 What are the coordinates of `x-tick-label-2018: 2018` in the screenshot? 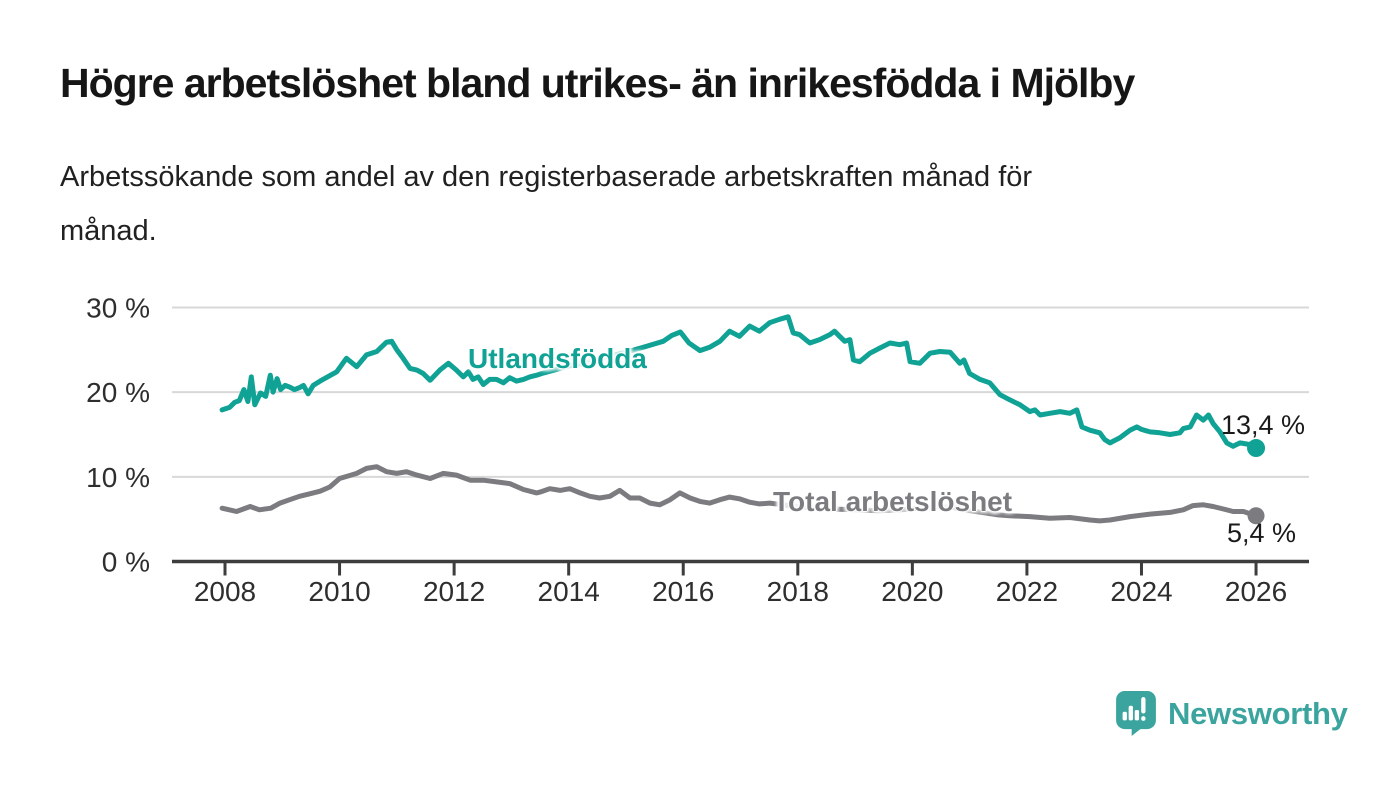 It's located at (798, 591).